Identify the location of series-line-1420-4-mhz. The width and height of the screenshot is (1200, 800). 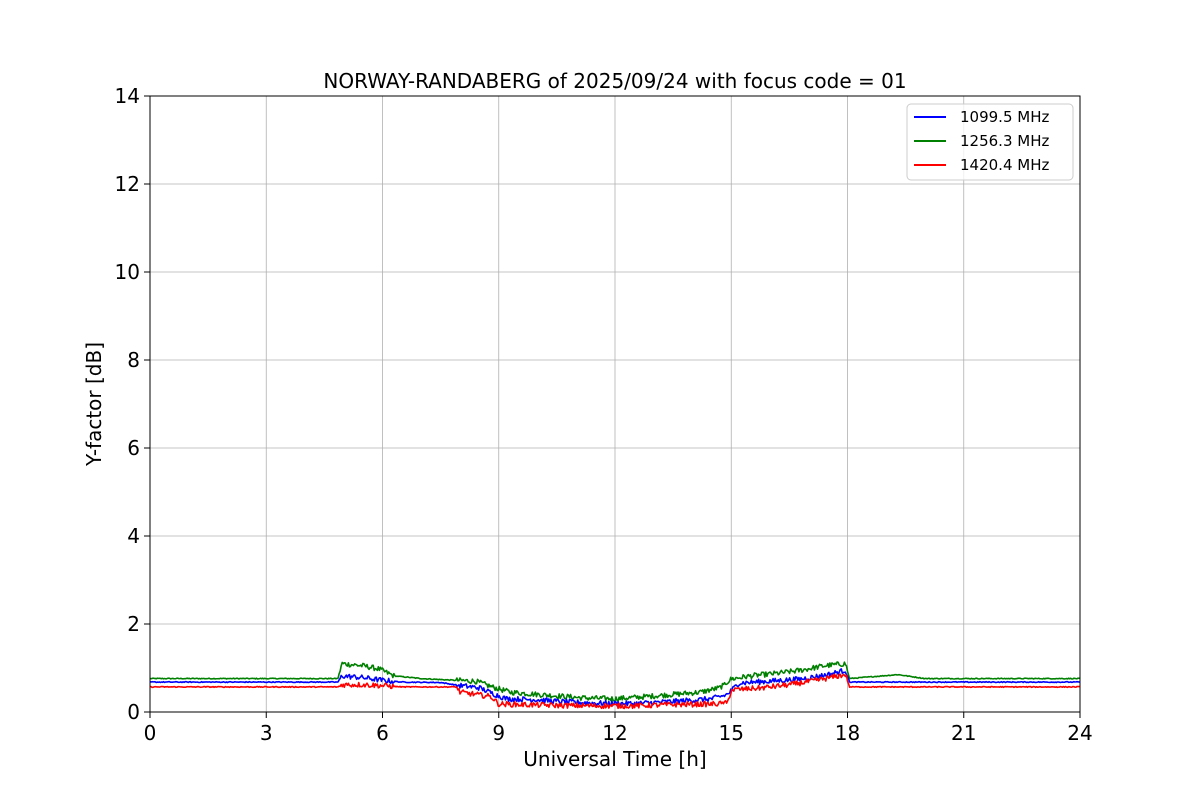
(615, 691).